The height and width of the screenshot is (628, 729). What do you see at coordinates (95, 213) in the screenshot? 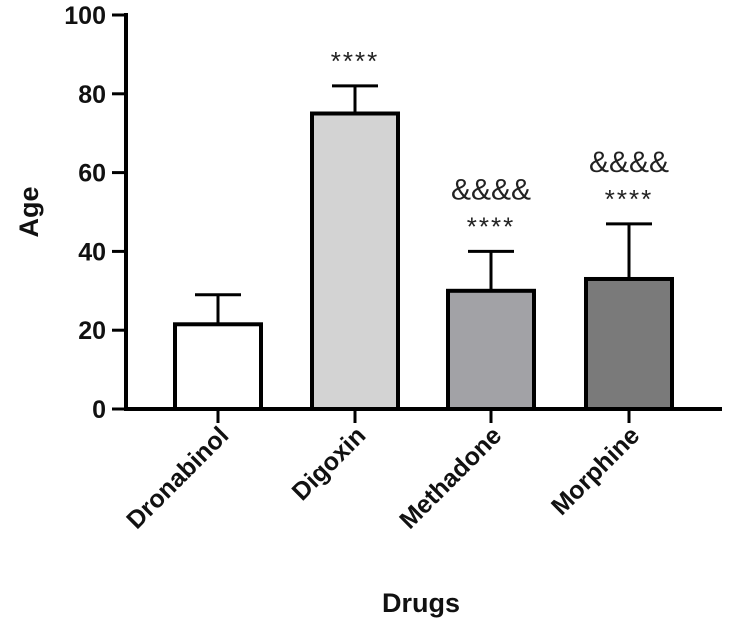
I see `y-ticks: 0 20 40 60 80 100` at bounding box center [95, 213].